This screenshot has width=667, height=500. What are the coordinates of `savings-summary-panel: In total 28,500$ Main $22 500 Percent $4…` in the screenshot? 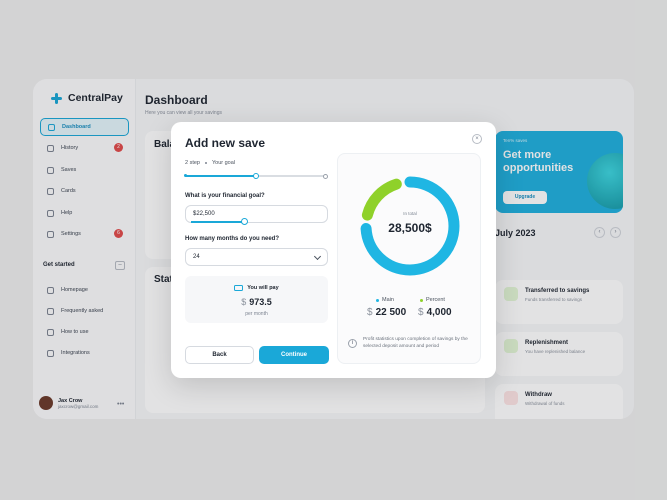 It's located at (409, 258).